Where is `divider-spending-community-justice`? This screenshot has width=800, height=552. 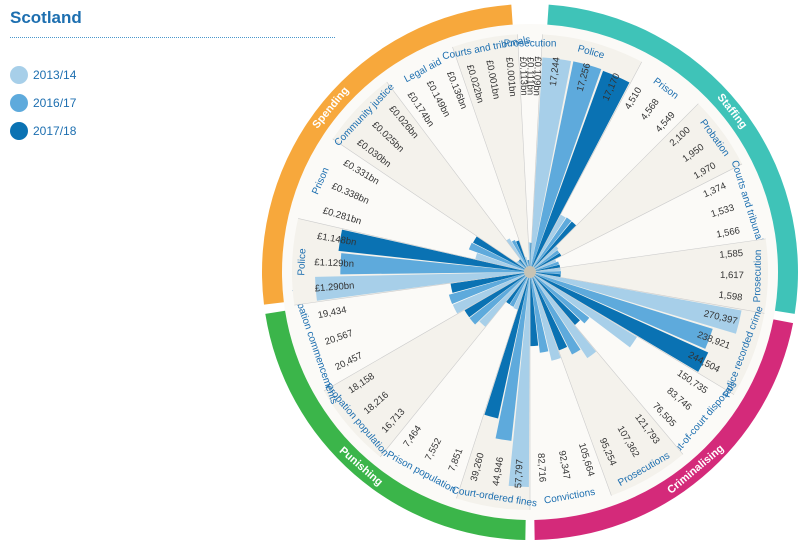
divider-spending-community-justice is located at coordinates (431, 205).